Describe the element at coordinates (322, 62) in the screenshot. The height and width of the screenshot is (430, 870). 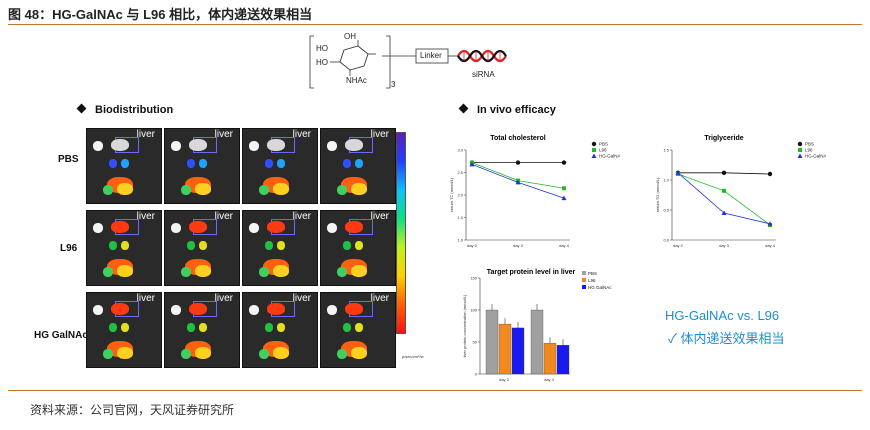
I see `structure-ho-lower: HO` at that location.